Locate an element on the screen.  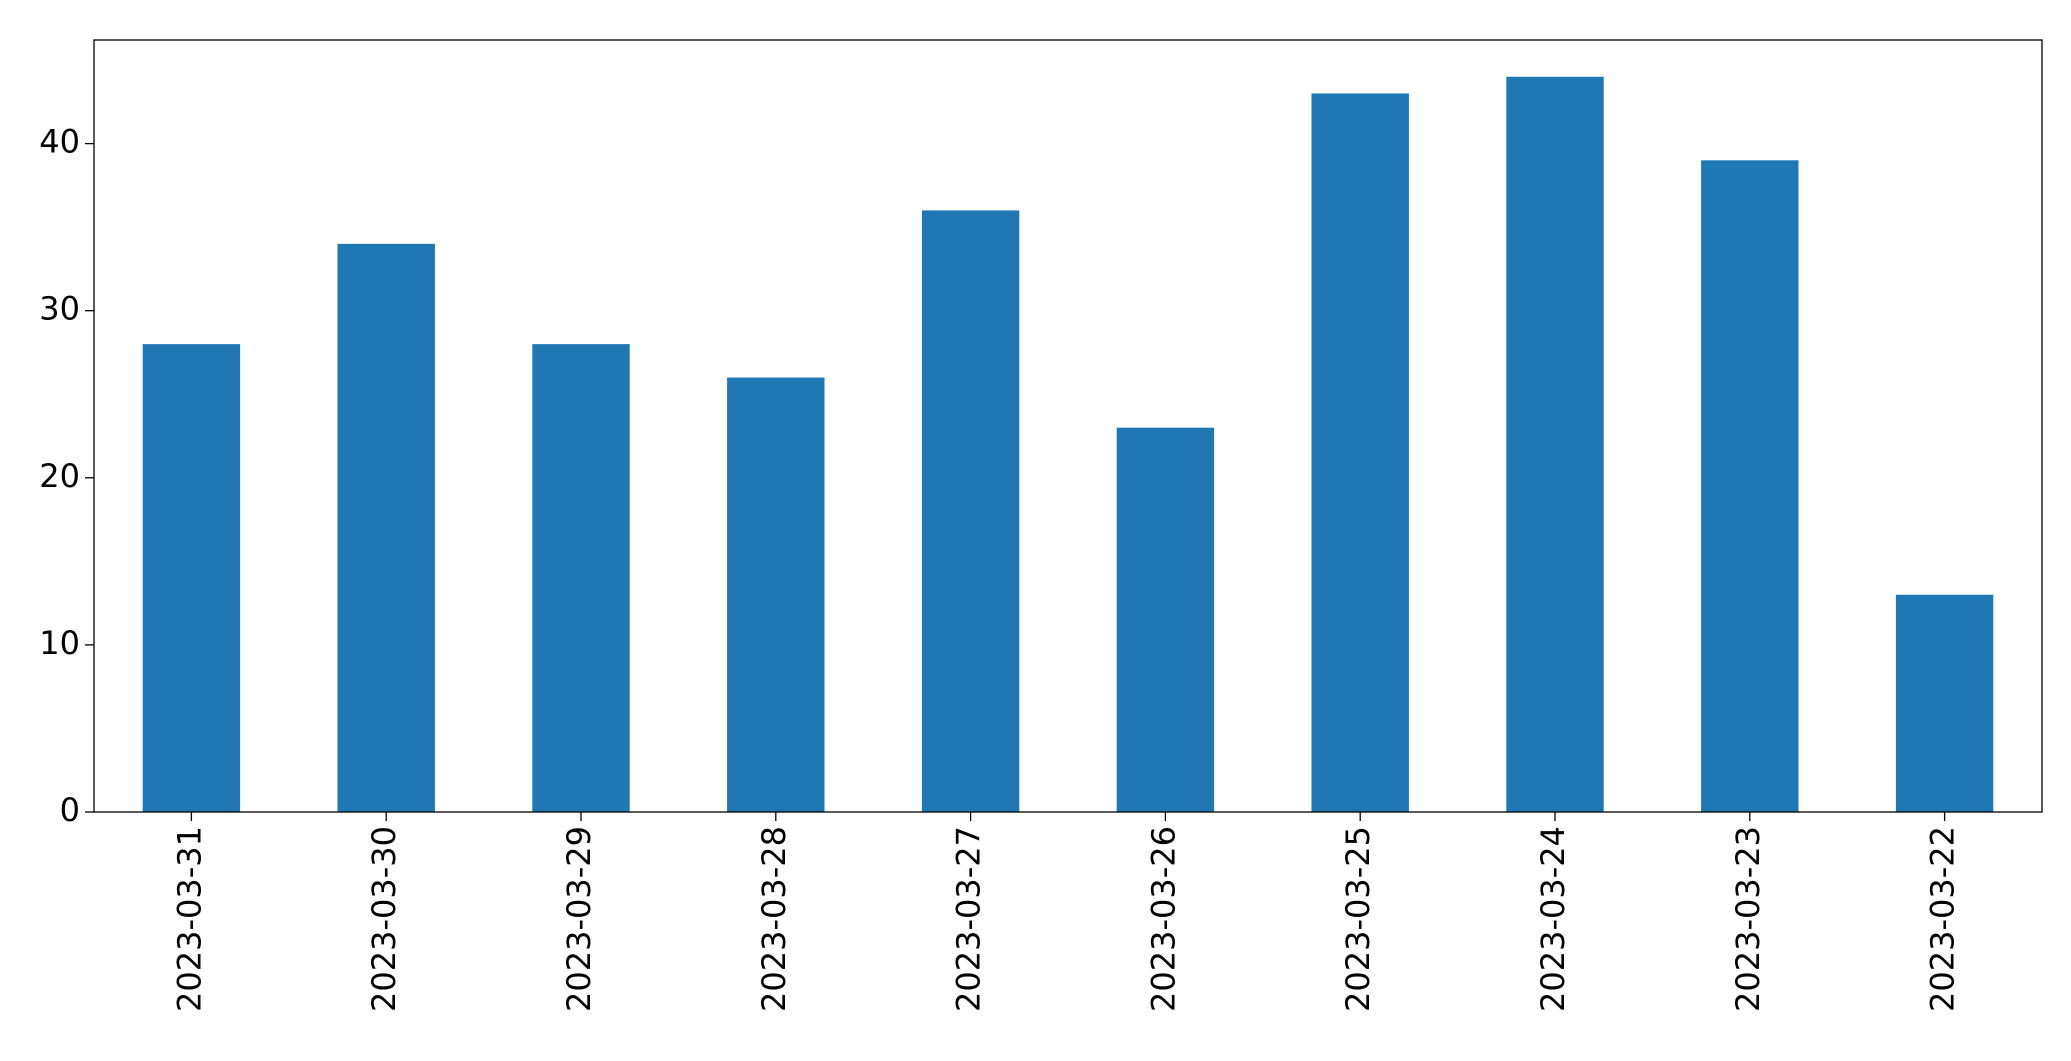
x-tick-label: 2023-03-25 is located at coordinates (1358, 919).